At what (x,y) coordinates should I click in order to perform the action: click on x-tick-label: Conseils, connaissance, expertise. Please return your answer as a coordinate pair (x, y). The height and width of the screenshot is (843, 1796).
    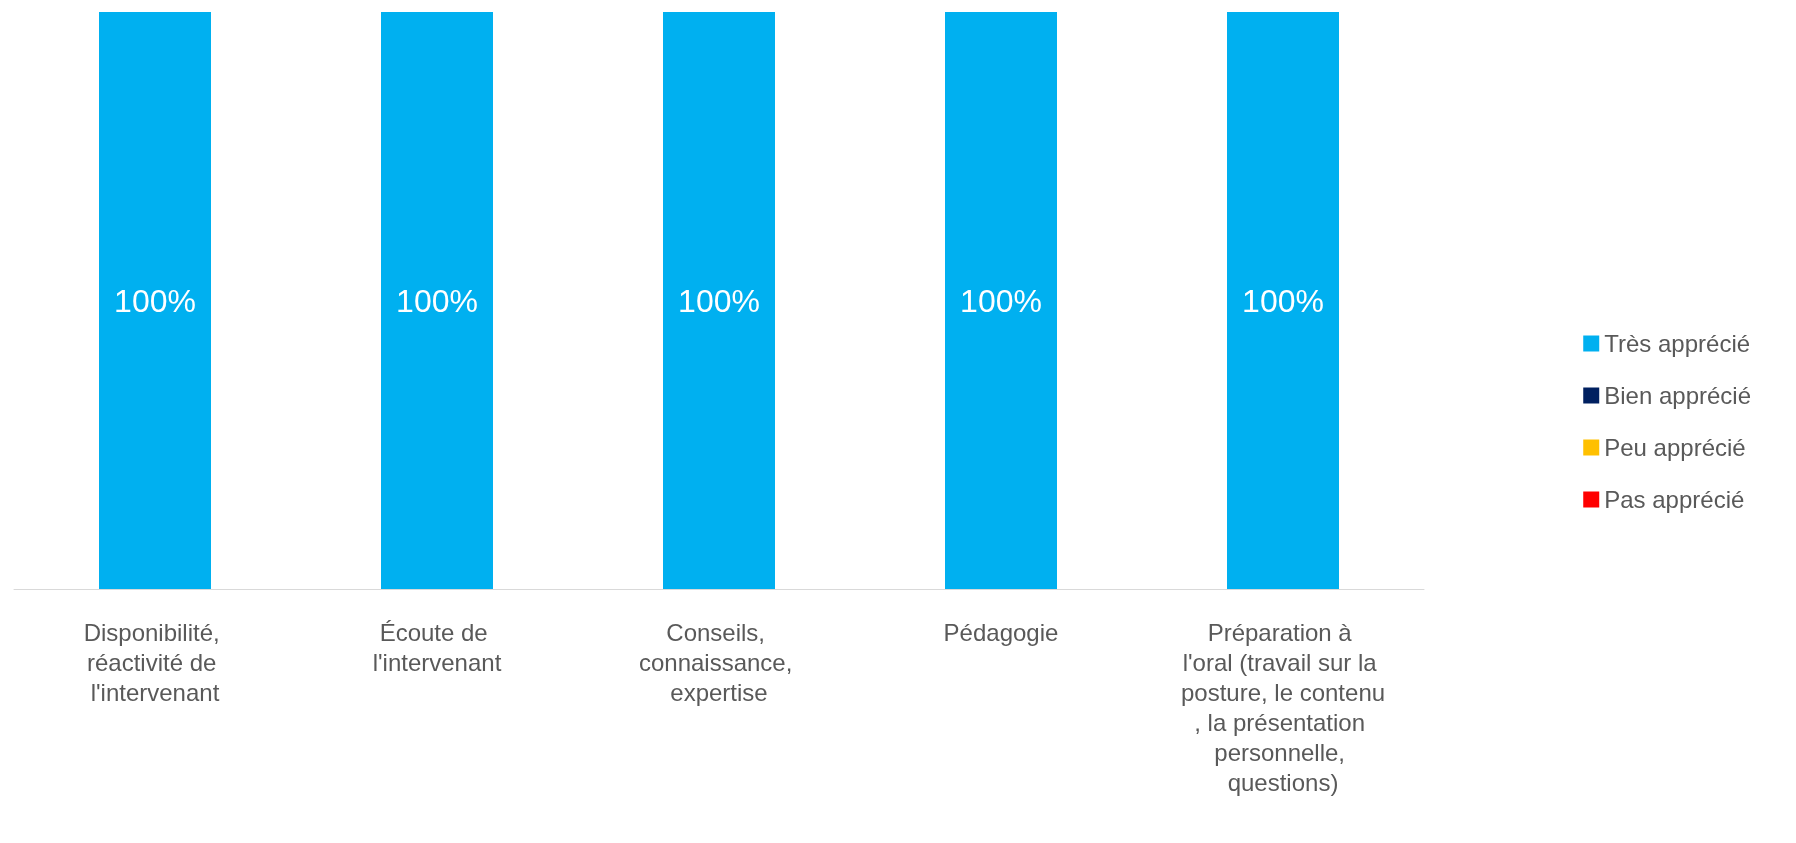
    Looking at the image, I should click on (719, 662).